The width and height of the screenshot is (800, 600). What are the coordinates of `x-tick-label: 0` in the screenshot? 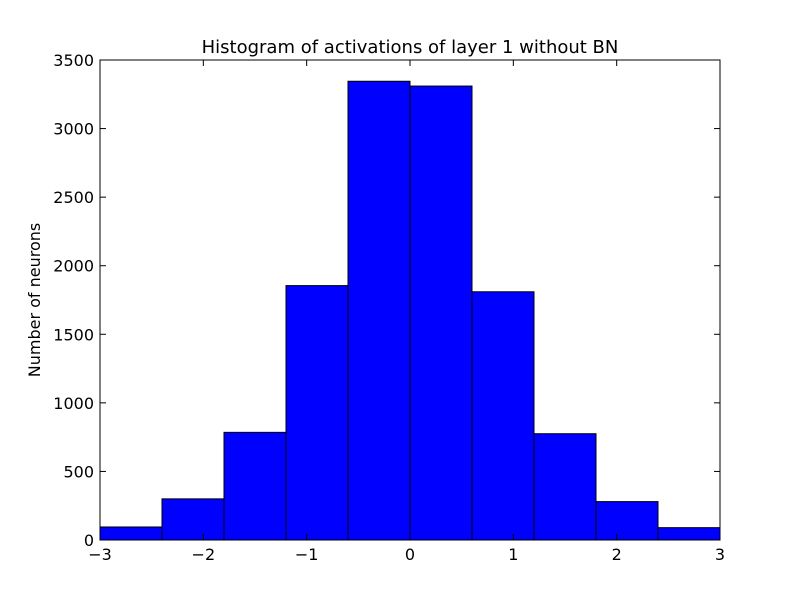 It's located at (410, 554).